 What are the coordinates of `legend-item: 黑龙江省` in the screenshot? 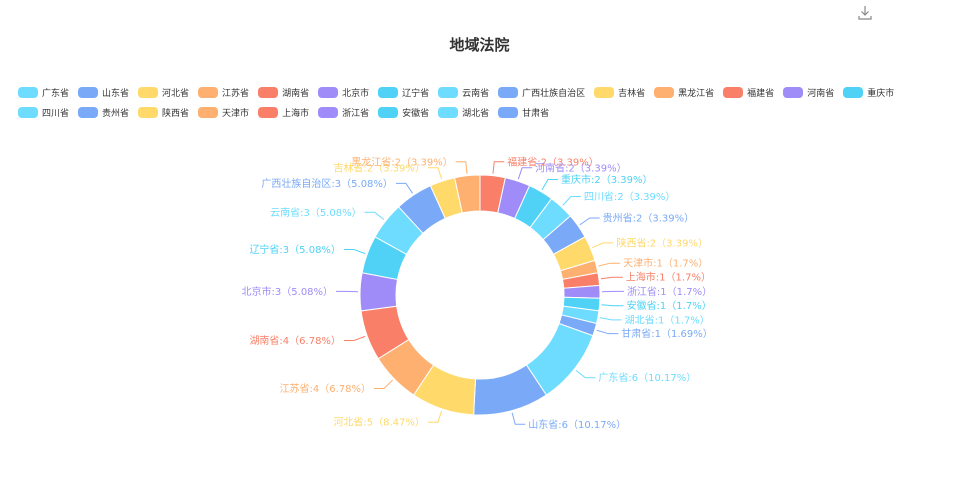 It's located at (684, 92).